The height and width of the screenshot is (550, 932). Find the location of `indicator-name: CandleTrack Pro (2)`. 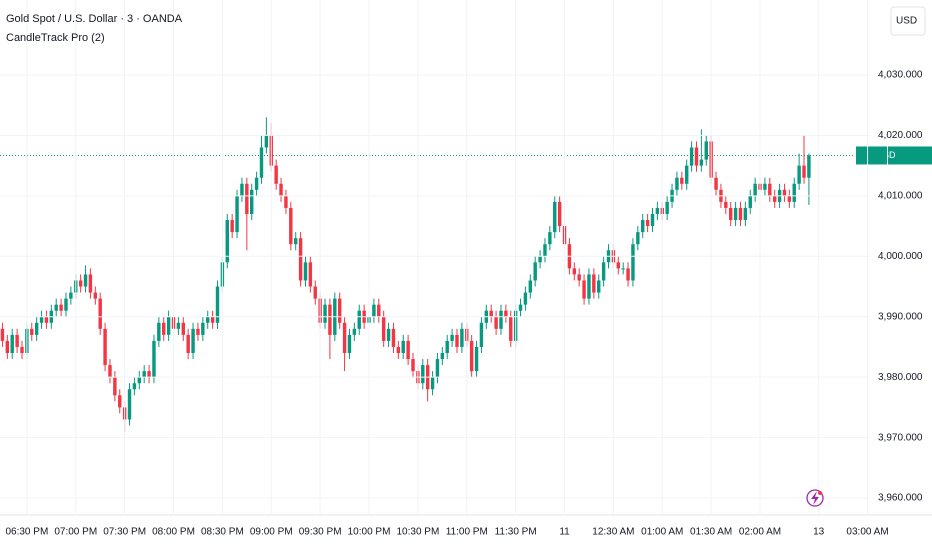

indicator-name: CandleTrack Pro (2) is located at coordinates (55, 38).